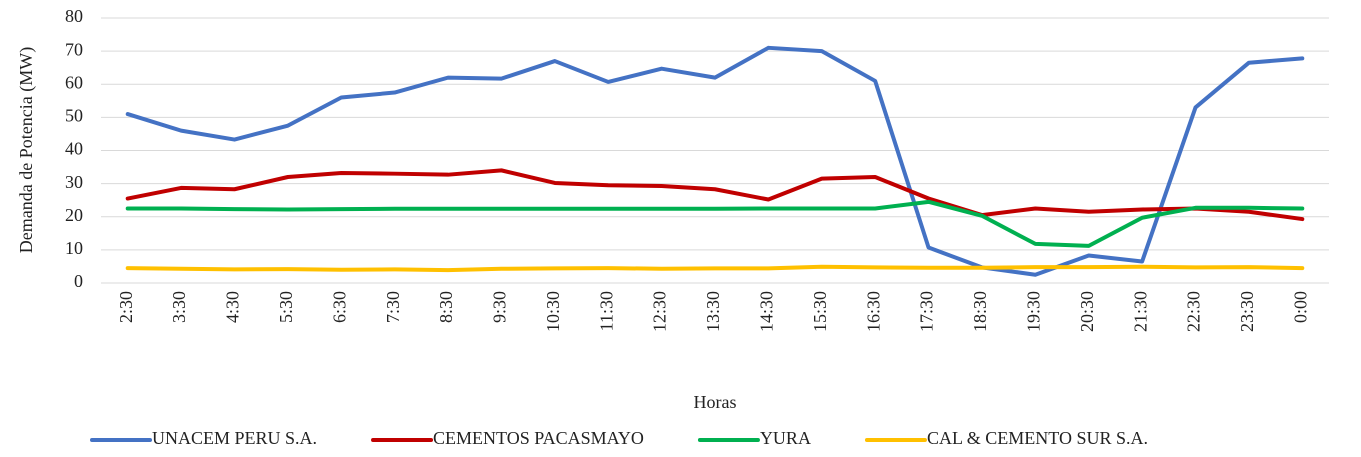  I want to click on y-tick-label: 50, so click(74, 116).